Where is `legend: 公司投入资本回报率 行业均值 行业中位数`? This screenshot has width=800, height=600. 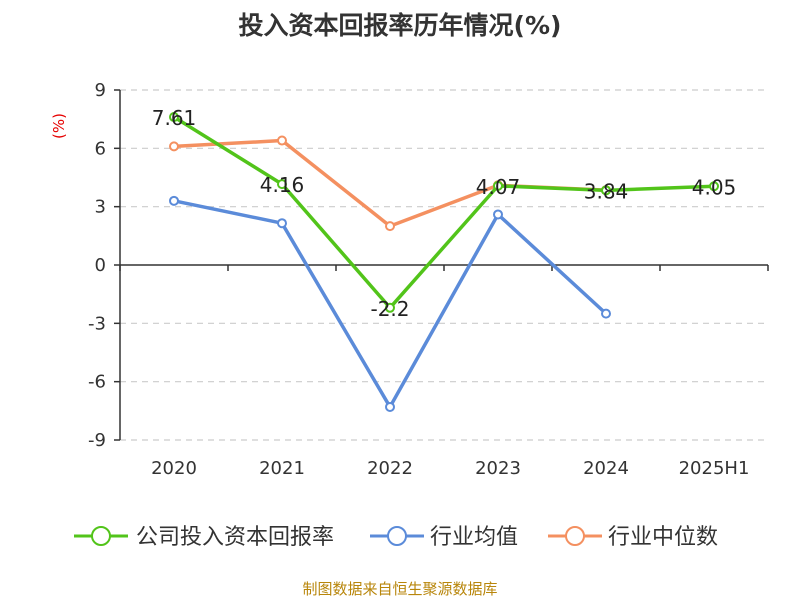
legend: 公司投入资本回报率 行业均值 行业中位数 is located at coordinates (396, 537).